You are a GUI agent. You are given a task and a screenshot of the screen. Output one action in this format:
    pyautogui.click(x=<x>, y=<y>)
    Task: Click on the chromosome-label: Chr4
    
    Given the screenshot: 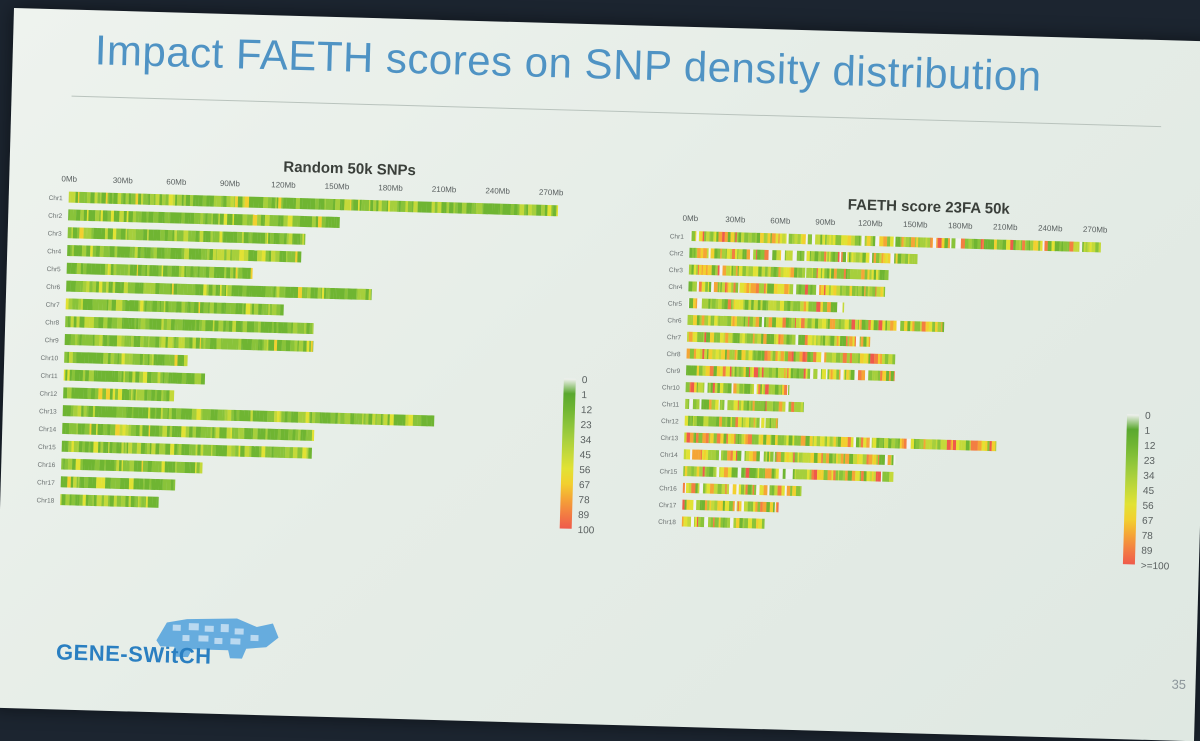 What is the action you would take?
    pyautogui.click(x=675, y=287)
    